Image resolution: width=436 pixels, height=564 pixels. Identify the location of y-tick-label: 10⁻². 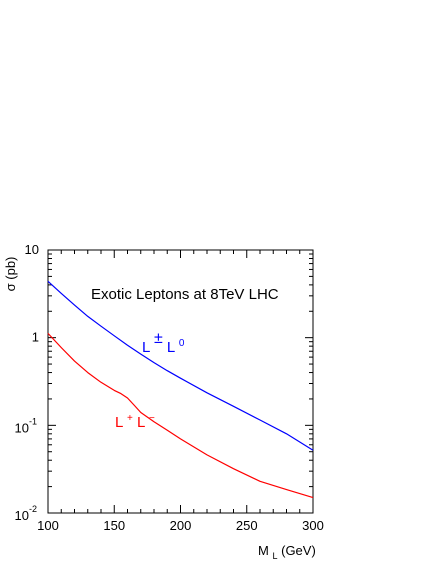
(26, 513).